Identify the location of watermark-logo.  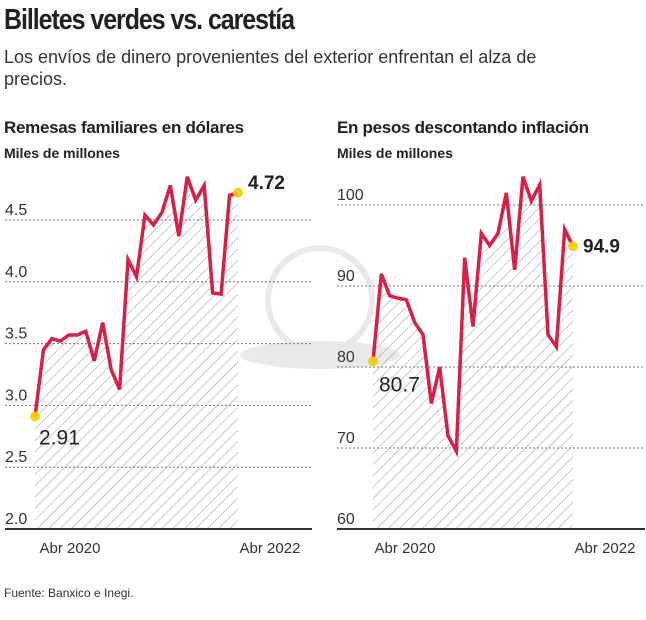
(320, 307).